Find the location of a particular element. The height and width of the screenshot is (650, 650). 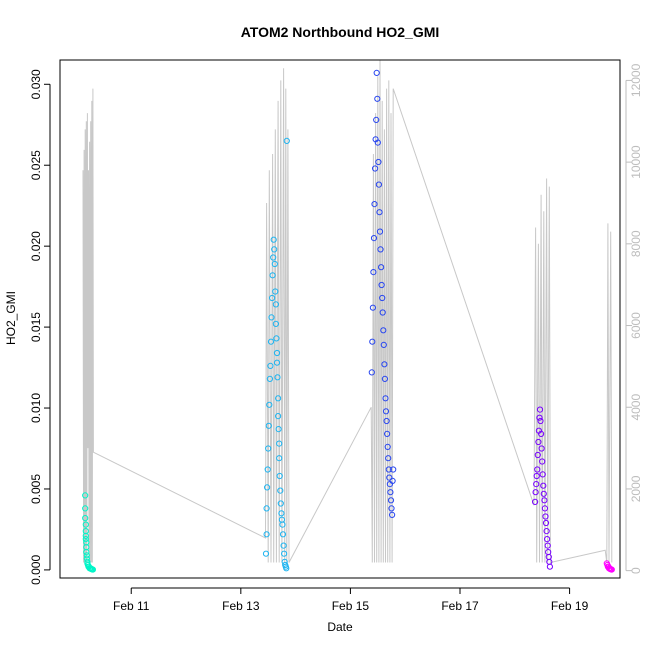

y-tick-label: 0.015 is located at coordinates (36, 327).